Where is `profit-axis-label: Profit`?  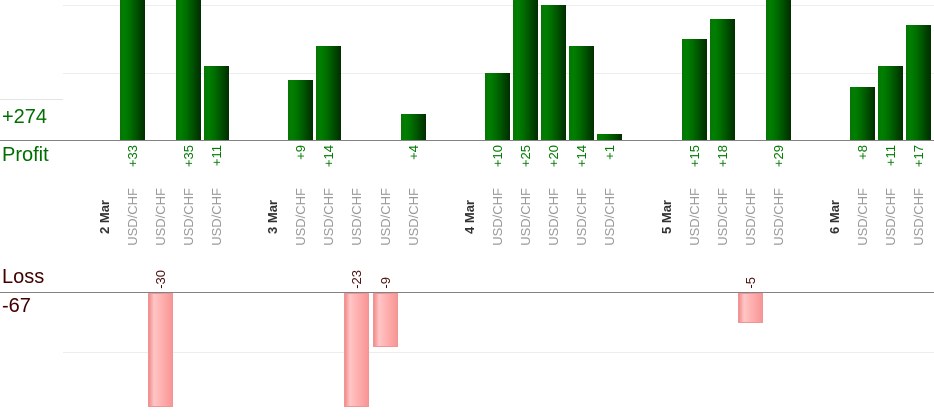
profit-axis-label: Profit is located at coordinates (25, 155).